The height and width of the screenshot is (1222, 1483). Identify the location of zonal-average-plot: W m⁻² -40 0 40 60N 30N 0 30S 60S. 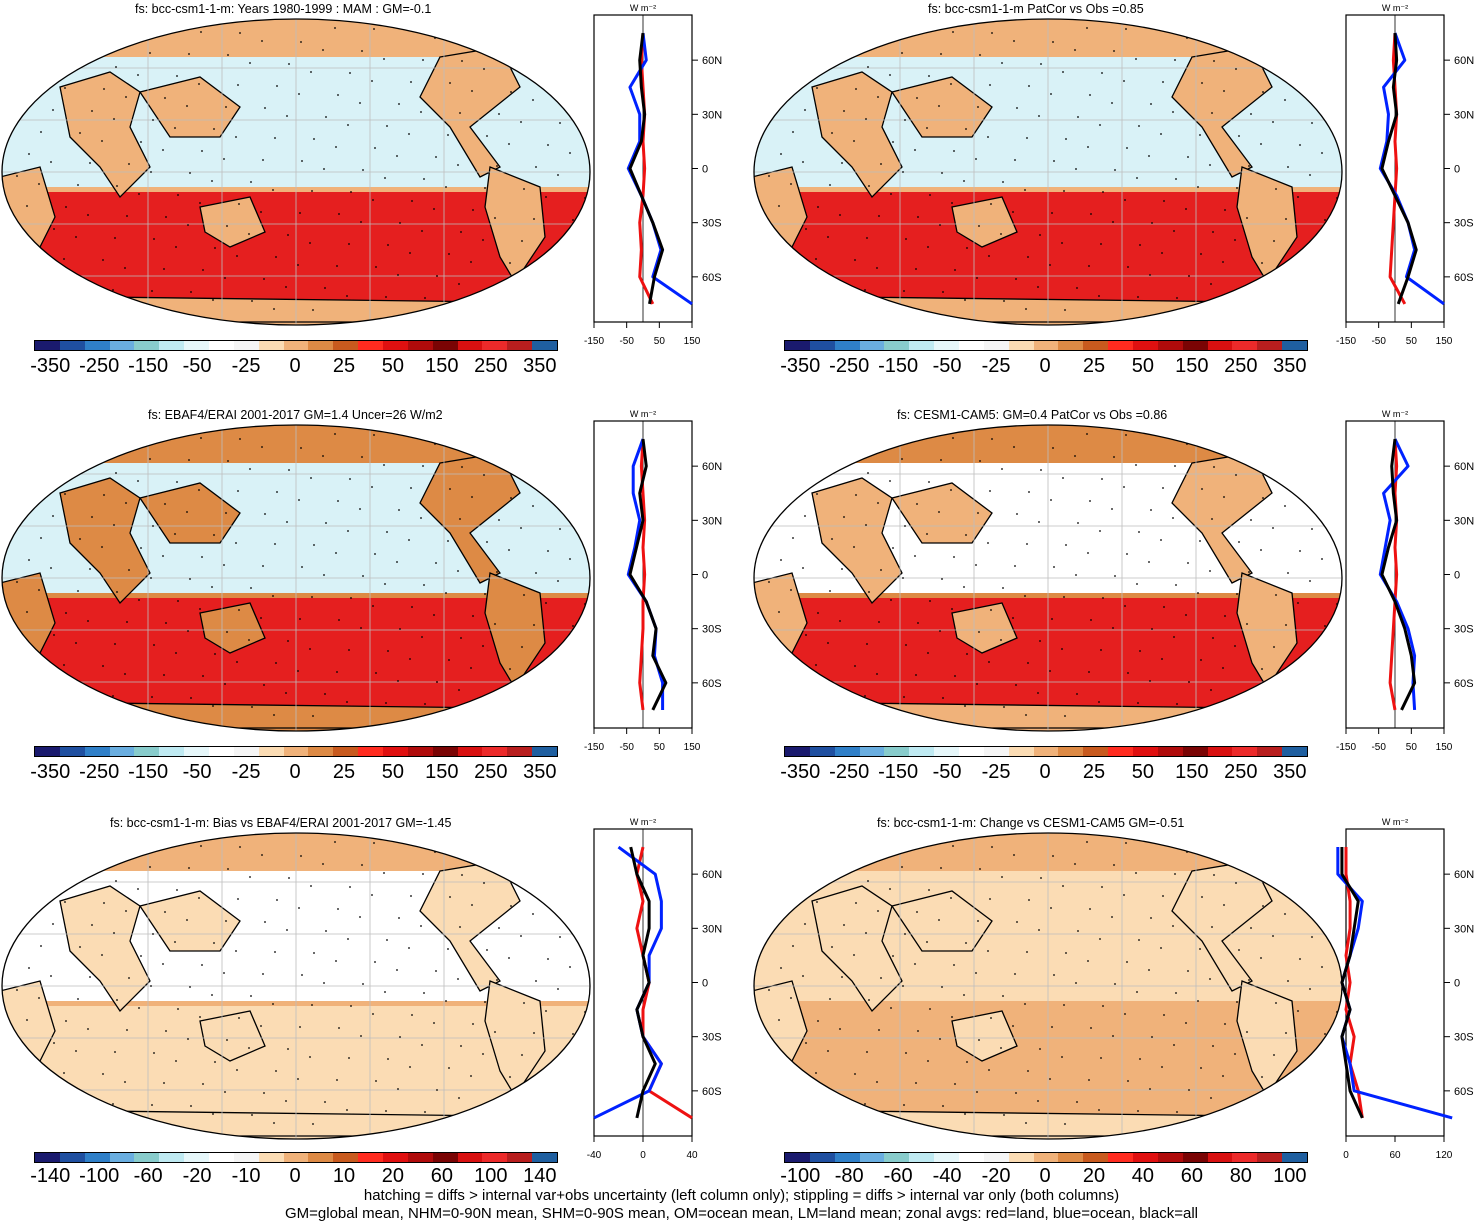
(654, 989).